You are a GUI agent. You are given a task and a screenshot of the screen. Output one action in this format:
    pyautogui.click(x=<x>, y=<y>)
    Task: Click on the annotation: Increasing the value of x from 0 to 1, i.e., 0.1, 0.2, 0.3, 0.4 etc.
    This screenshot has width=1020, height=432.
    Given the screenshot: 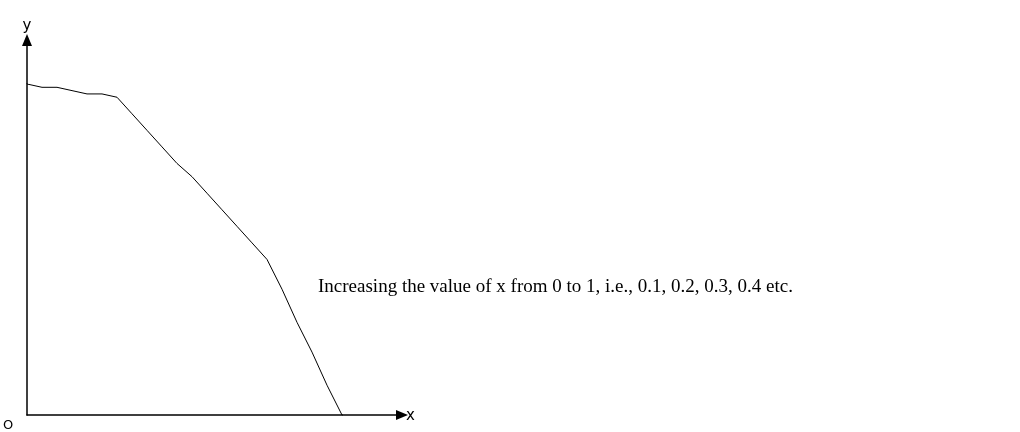 What is the action you would take?
    pyautogui.click(x=555, y=285)
    